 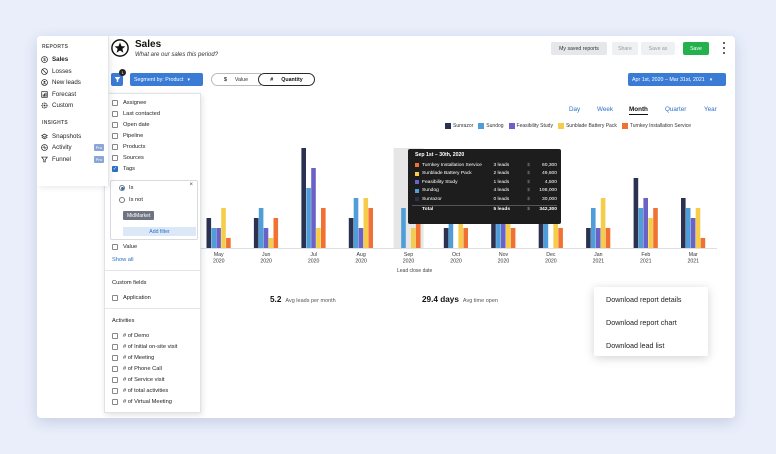 I want to click on download-report-chart: Download report chart, so click(x=641, y=322).